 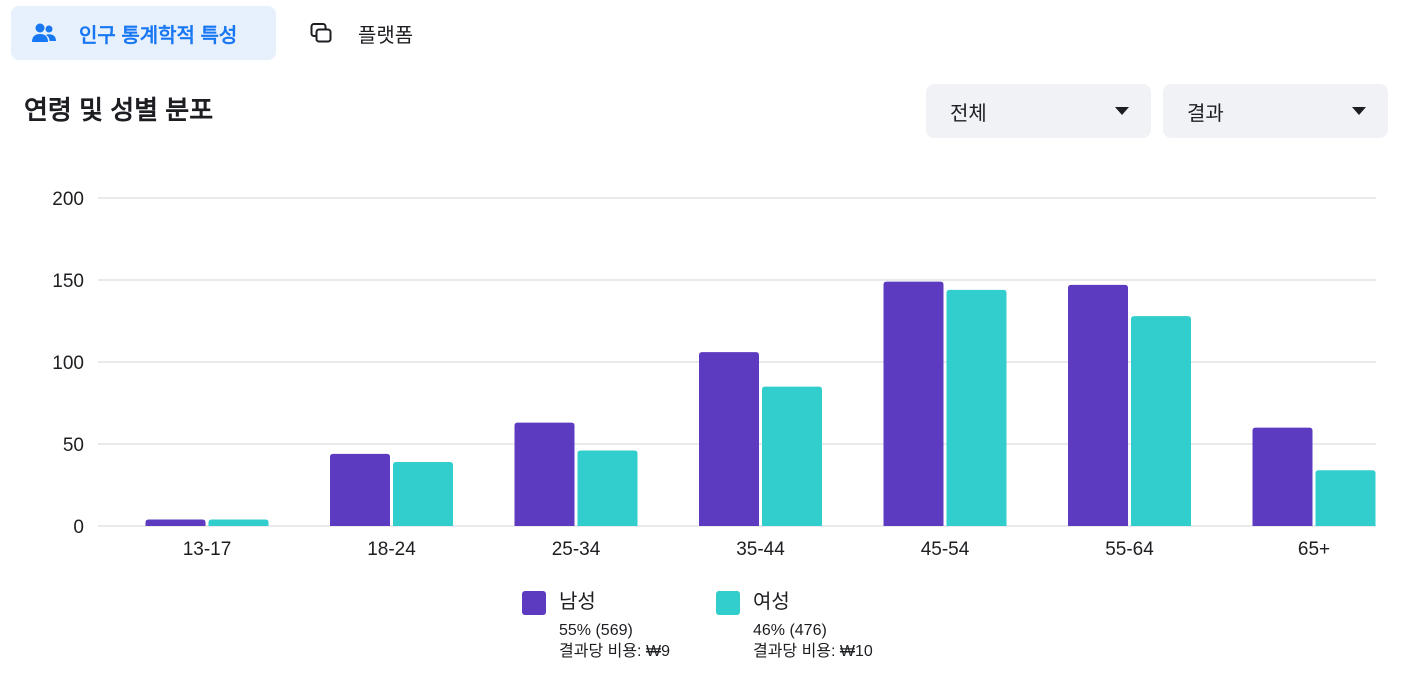 What do you see at coordinates (1282, 476) in the screenshot?
I see `bar-male: 남성 65+: 60` at bounding box center [1282, 476].